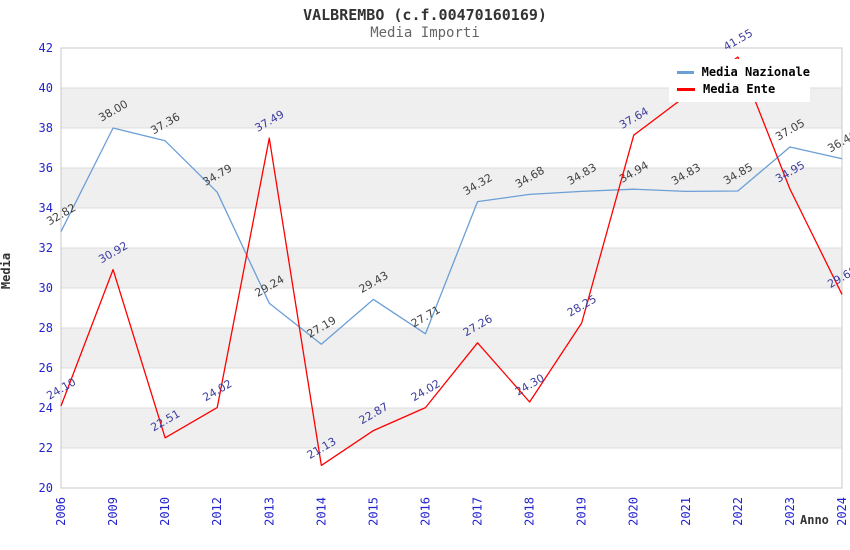 The width and height of the screenshot is (850, 550). What do you see at coordinates (686, 511) in the screenshot?
I see `svg-text: 2021` at bounding box center [686, 511].